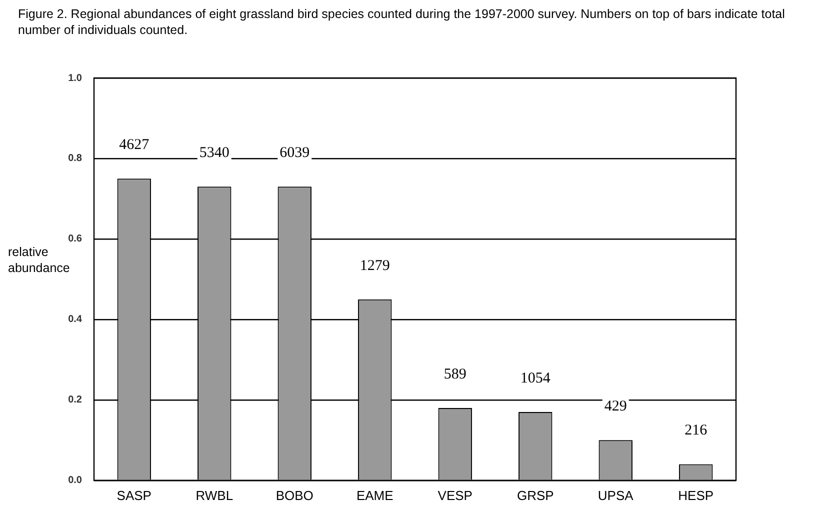  What do you see at coordinates (134, 145) in the screenshot?
I see `annotation: 4627` at bounding box center [134, 145].